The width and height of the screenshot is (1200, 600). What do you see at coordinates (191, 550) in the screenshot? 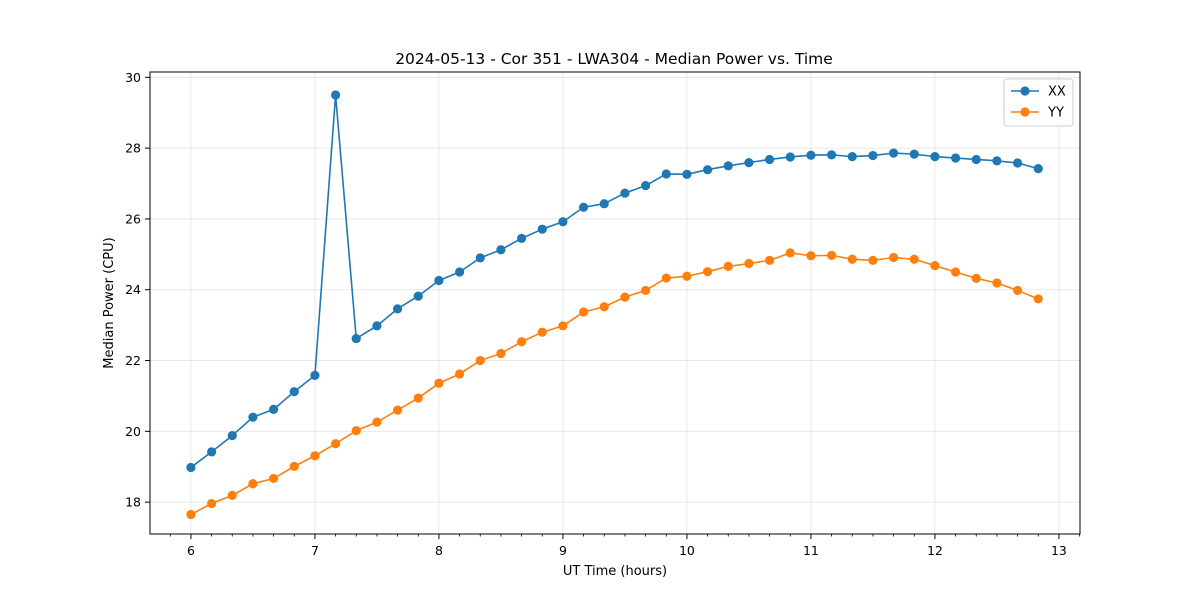
I see `x-tick-label-6: 6` at bounding box center [191, 550].